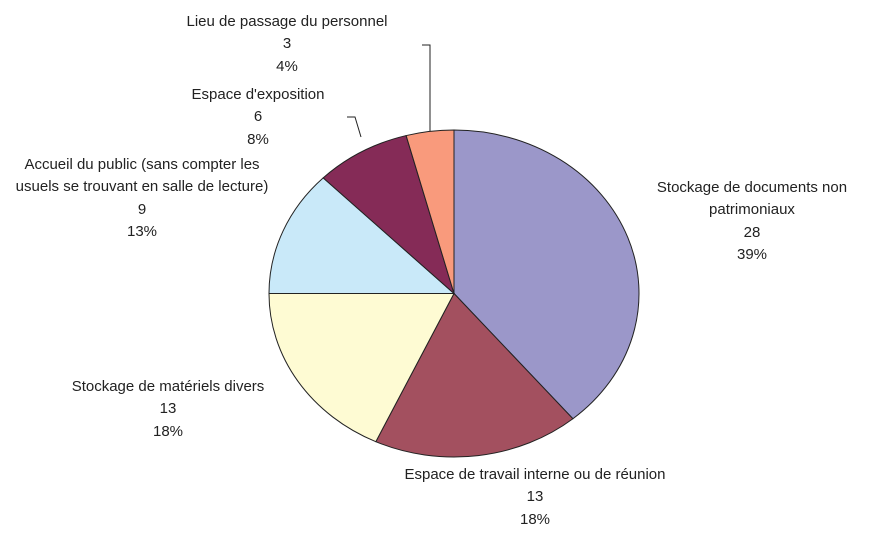 The height and width of the screenshot is (543, 875). What do you see at coordinates (258, 94) in the screenshot?
I see `category-label: Espace d'exposition` at bounding box center [258, 94].